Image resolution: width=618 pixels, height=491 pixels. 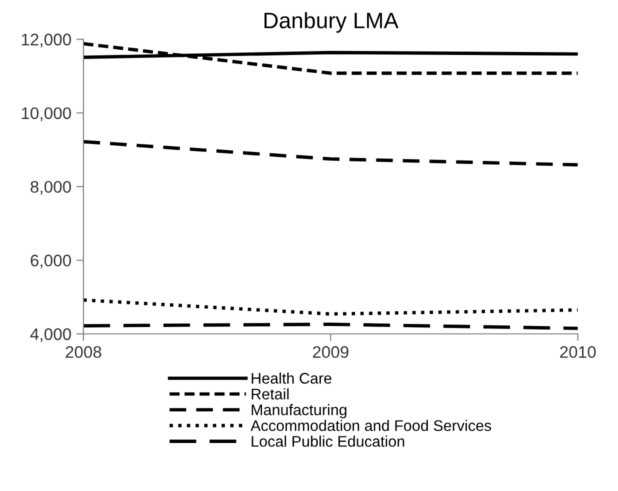 I want to click on y-tick-label: 8,000, so click(x=50, y=187).